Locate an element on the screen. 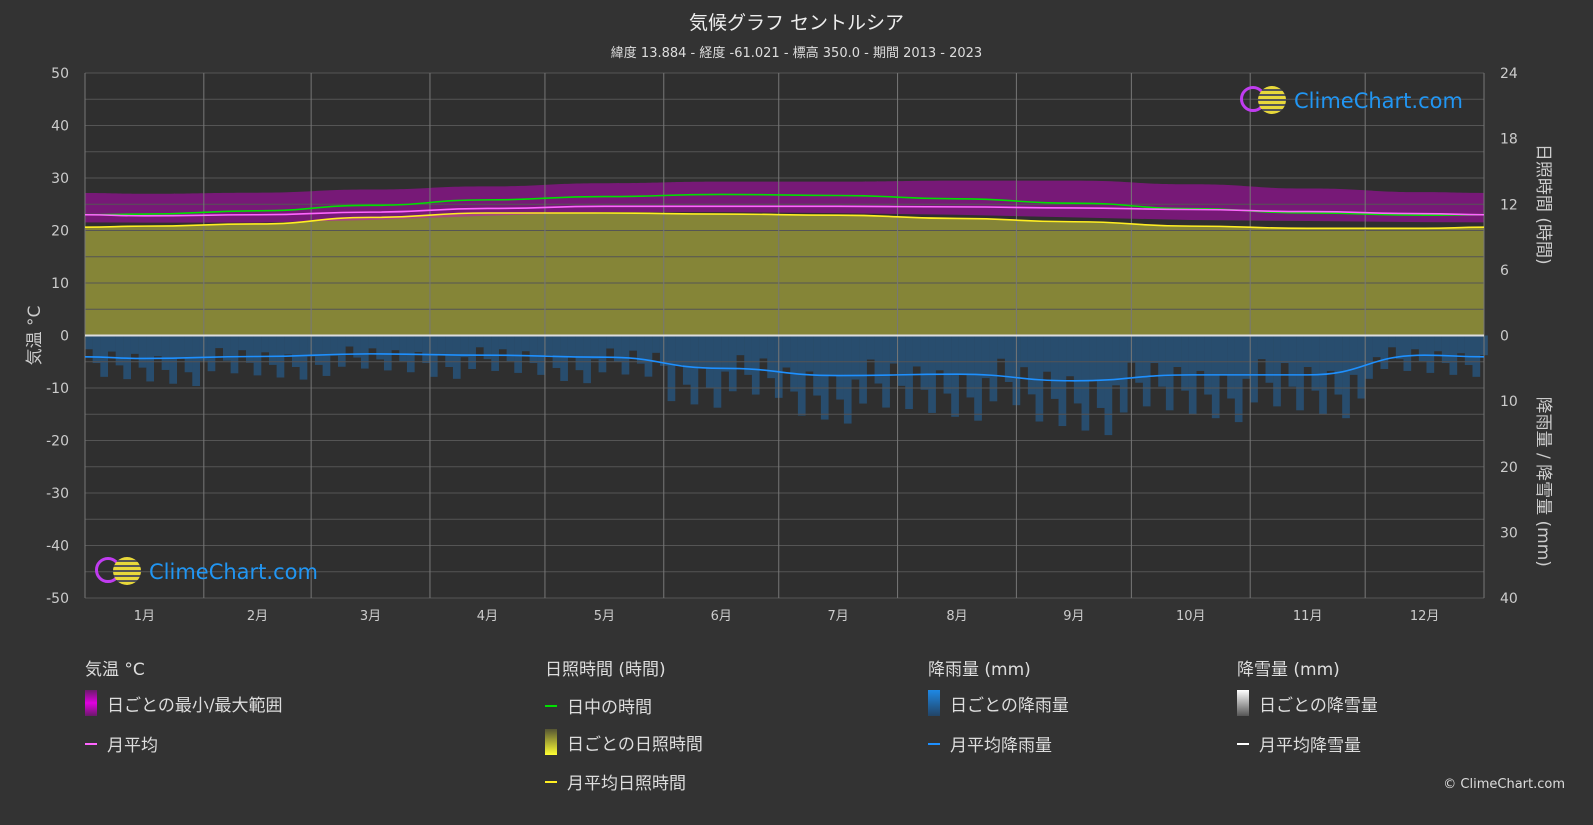 This screenshot has width=1593, height=825. left-tick-label: 10 is located at coordinates (60, 284).